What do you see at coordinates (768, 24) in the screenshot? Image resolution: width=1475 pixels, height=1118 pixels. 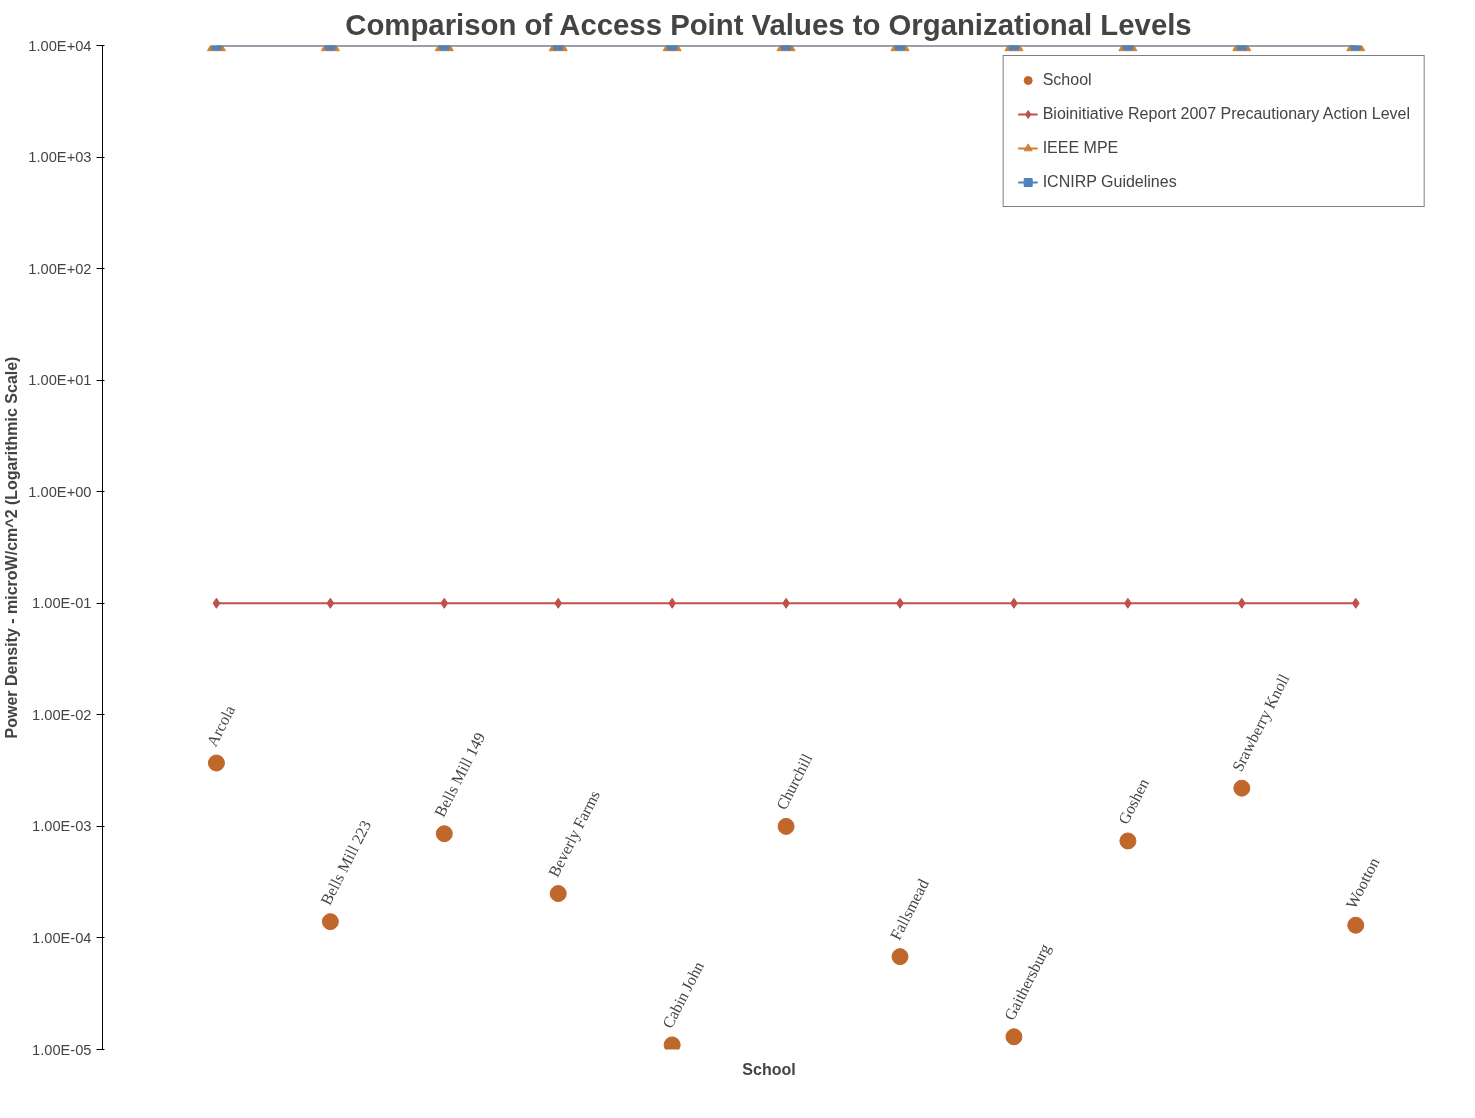 I see `chart-title: Comparison of Access Point Values to Organizational Levels` at bounding box center [768, 24].